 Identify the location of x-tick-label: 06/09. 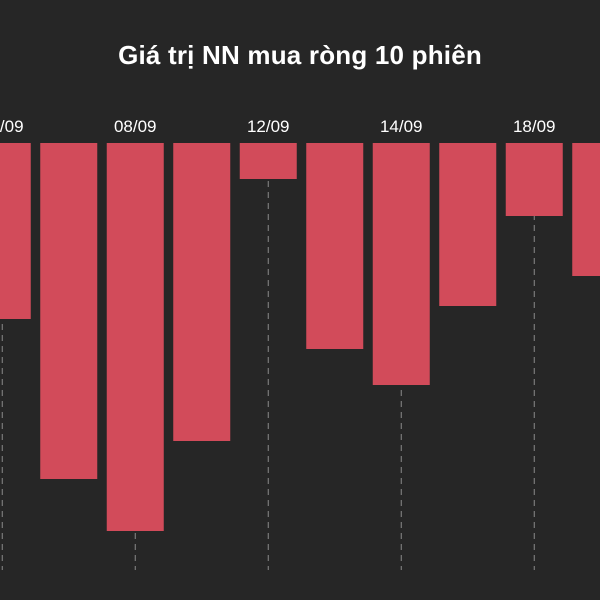
(12, 126).